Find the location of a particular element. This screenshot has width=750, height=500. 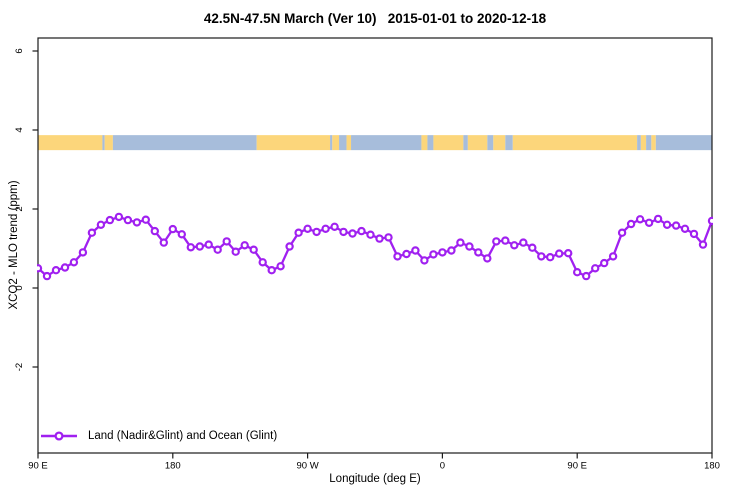

y-tick-label: 4 is located at coordinates (19, 129).